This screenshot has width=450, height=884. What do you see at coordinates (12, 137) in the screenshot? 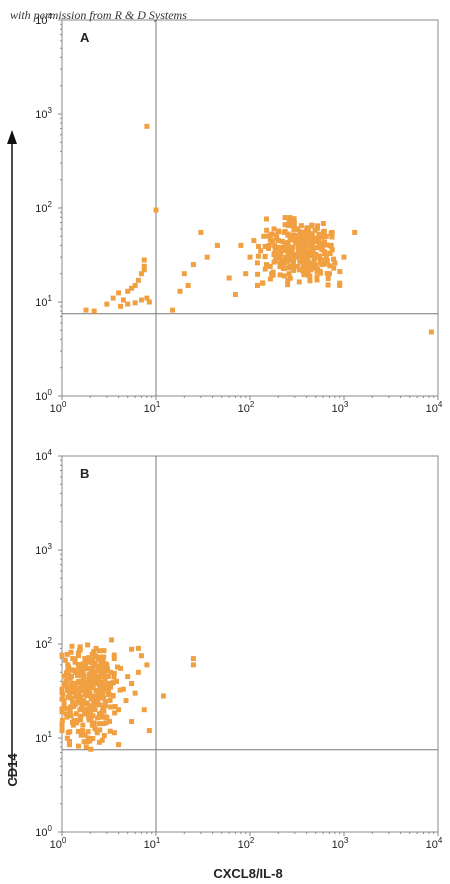
I see `y-axis-arrowhead` at bounding box center [12, 137].